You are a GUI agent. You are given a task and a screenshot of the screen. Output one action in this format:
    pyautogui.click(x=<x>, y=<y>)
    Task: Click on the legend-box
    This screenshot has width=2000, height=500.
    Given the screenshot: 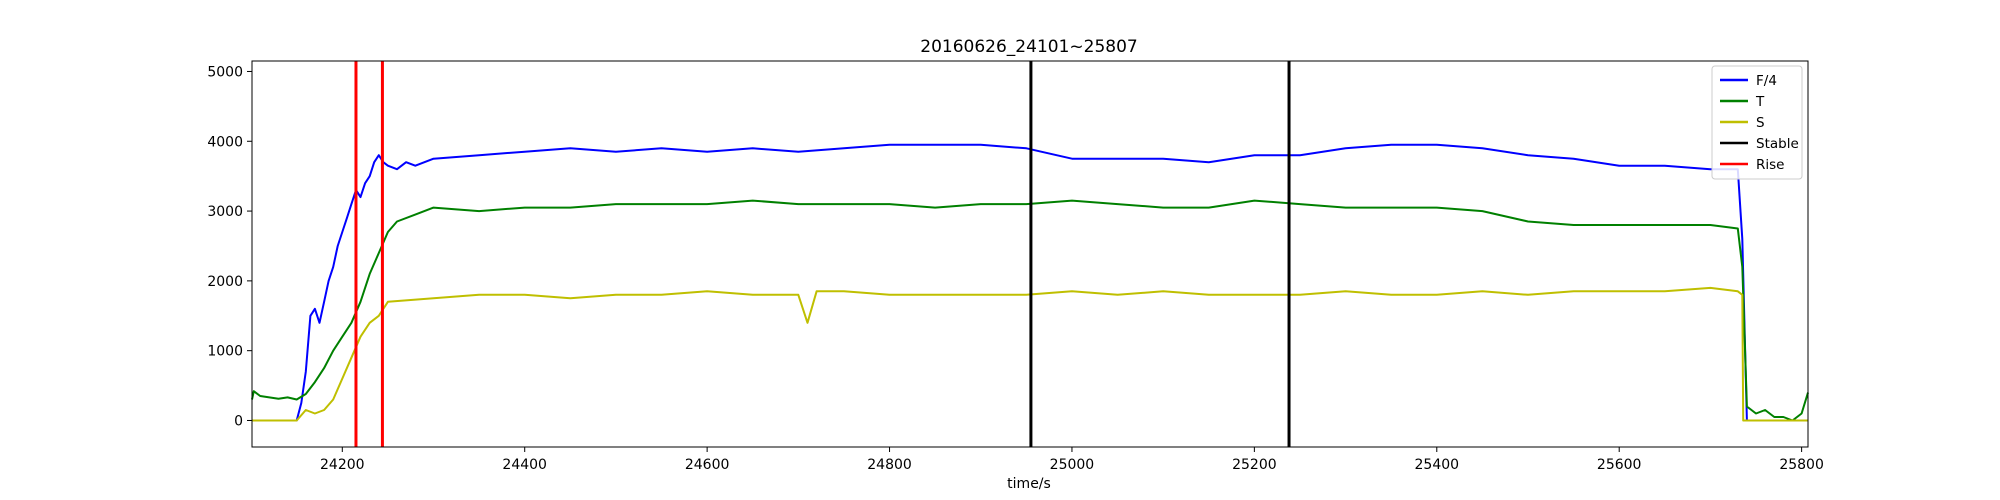 What is the action you would take?
    pyautogui.click(x=1757, y=122)
    